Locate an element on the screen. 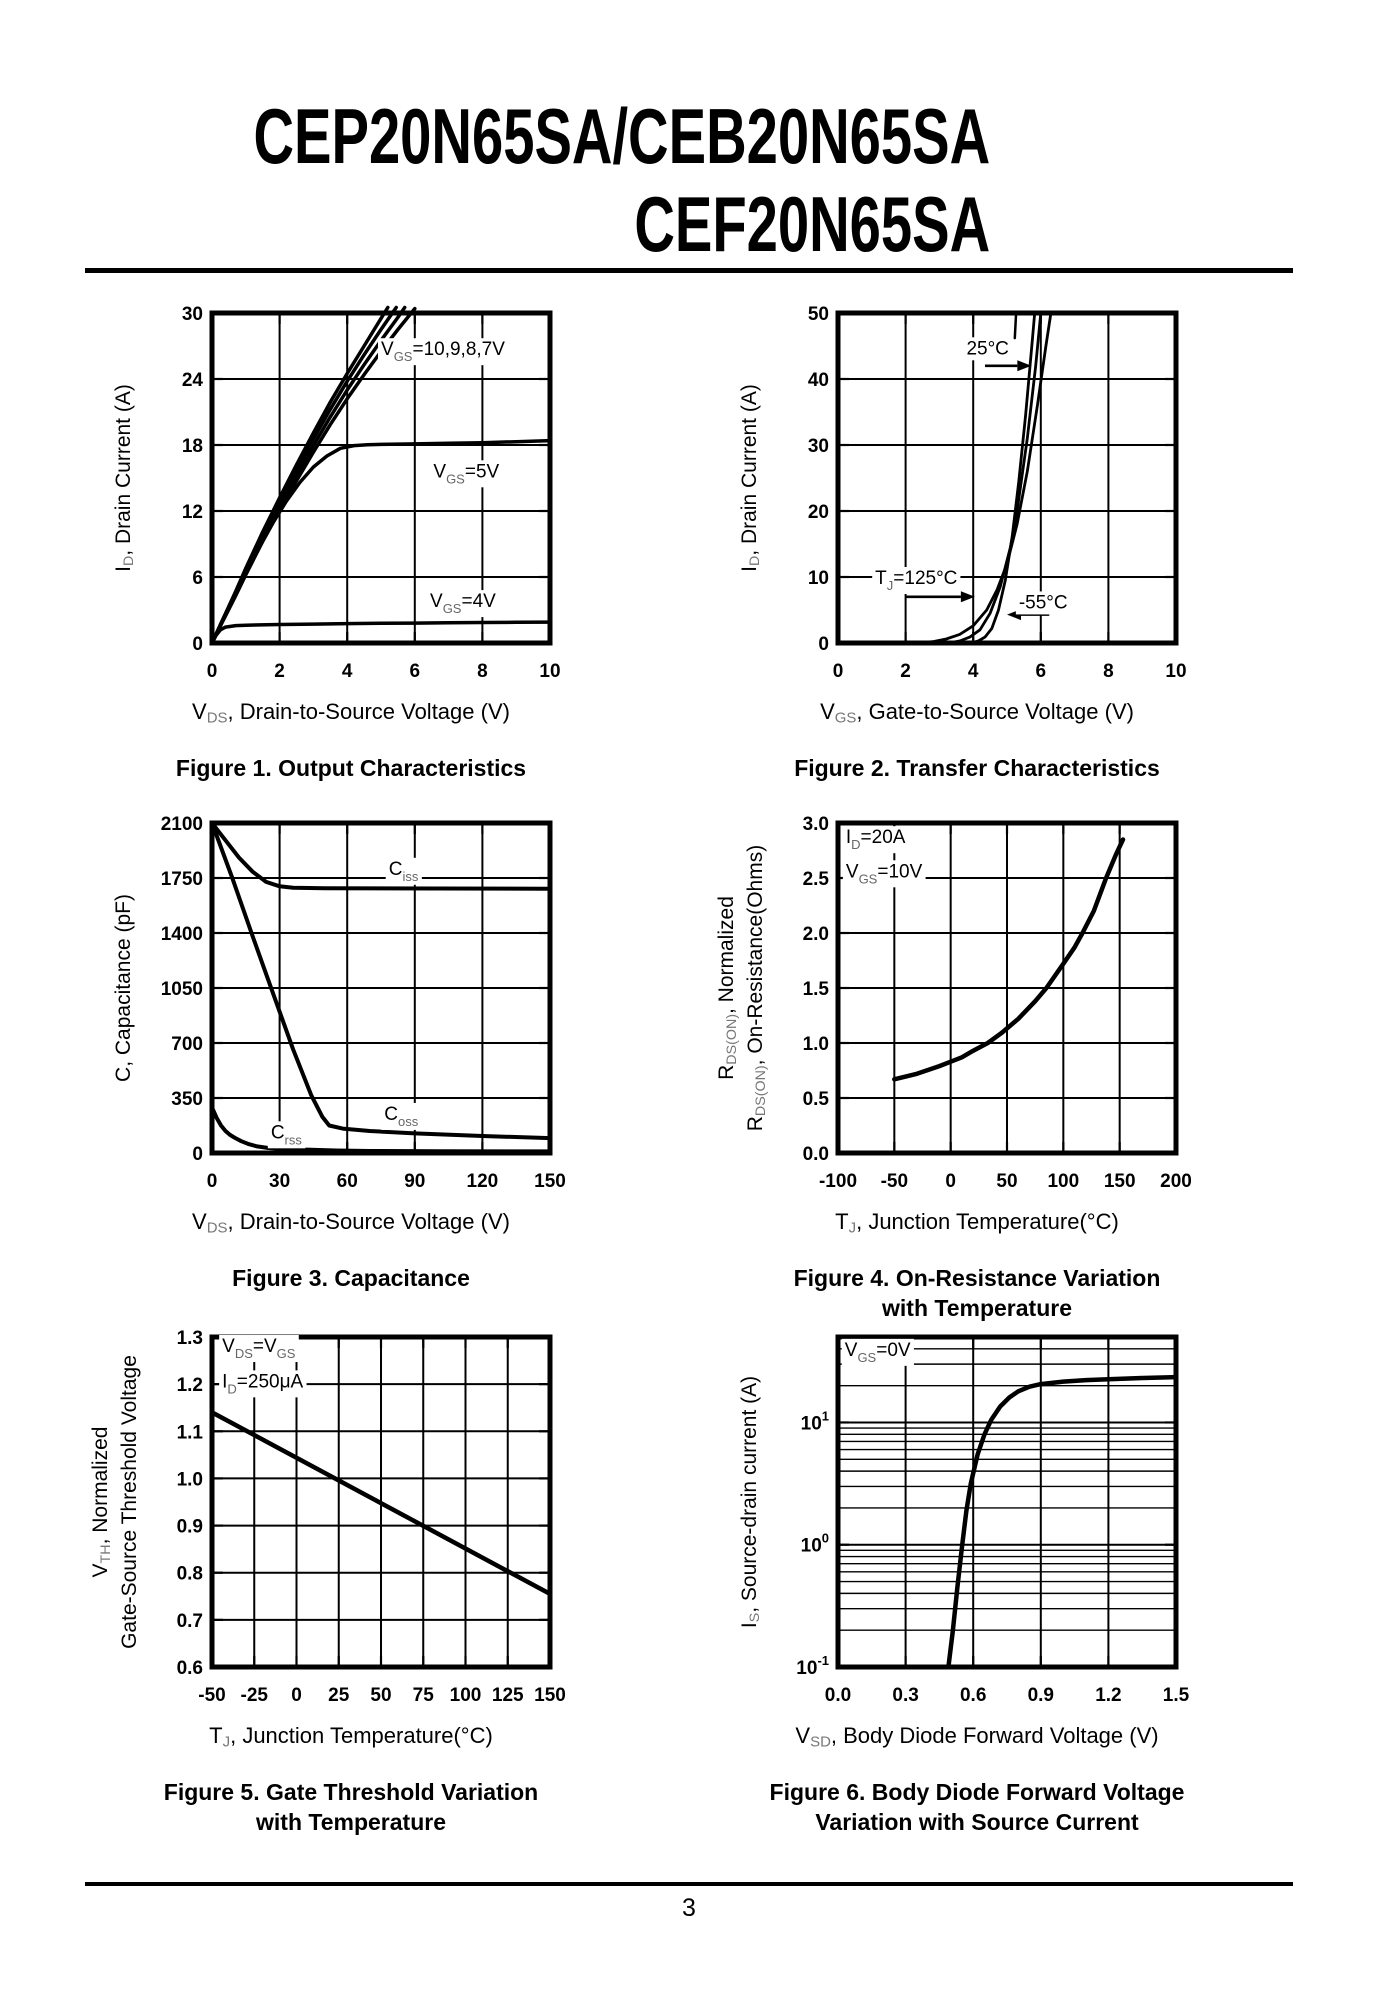 The height and width of the screenshot is (2009, 1378). svg-text: 2100 is located at coordinates (182, 824).